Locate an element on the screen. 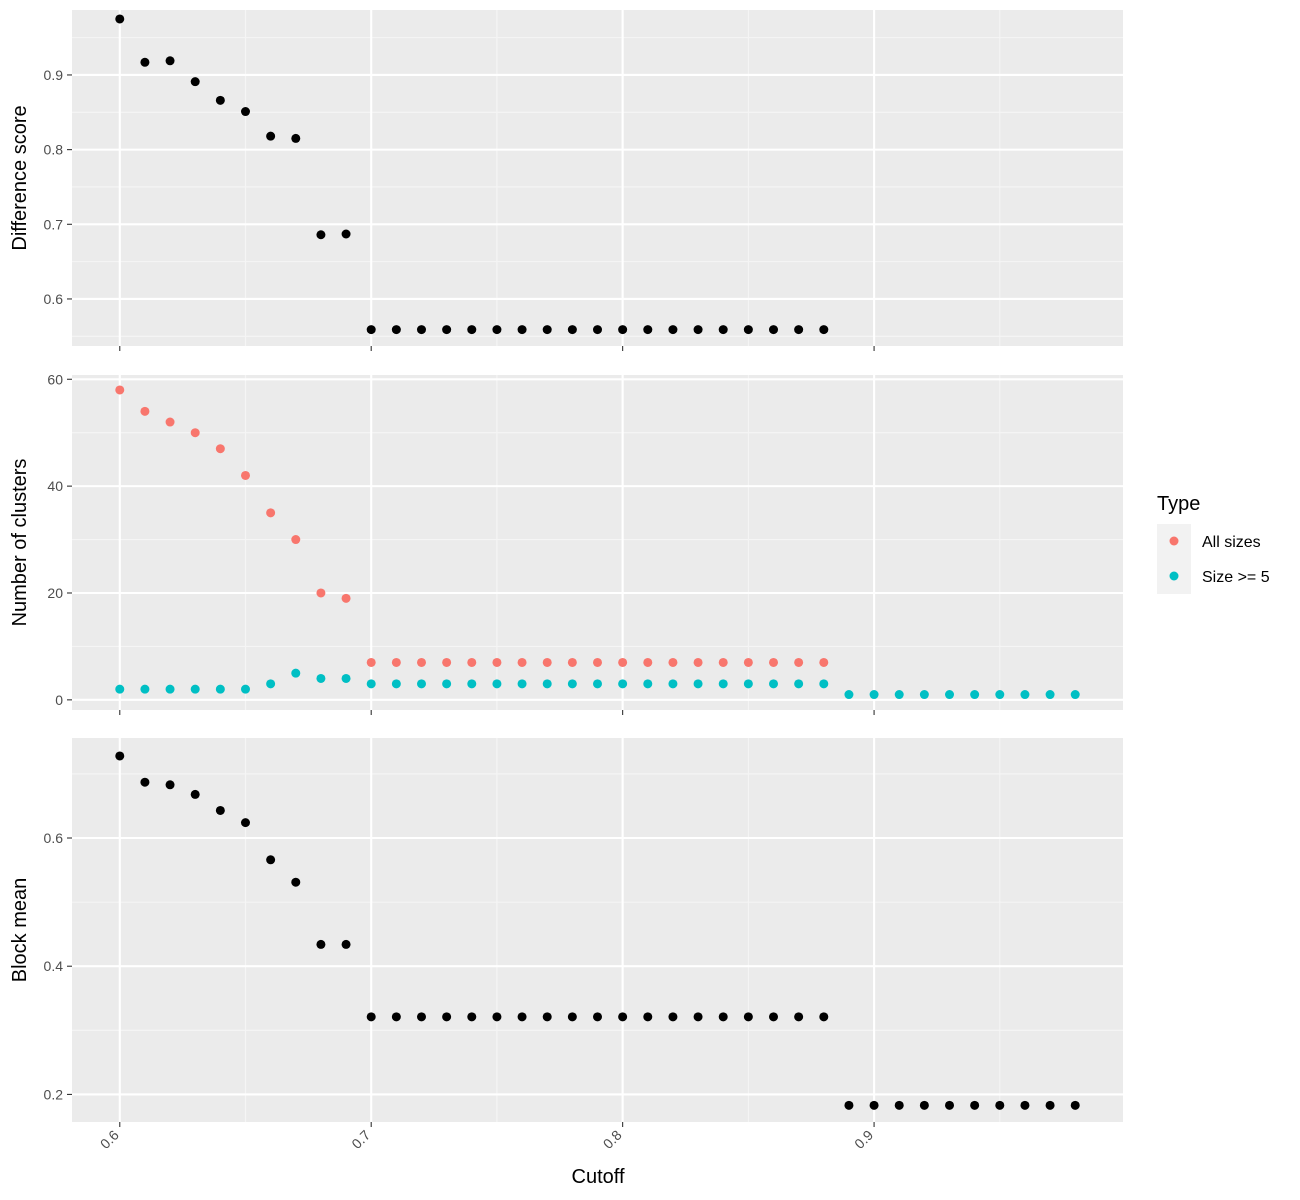 Image resolution: width=1300 pixels, height=1200 pixels. x-axis-title: Cutoff is located at coordinates (598, 1177).